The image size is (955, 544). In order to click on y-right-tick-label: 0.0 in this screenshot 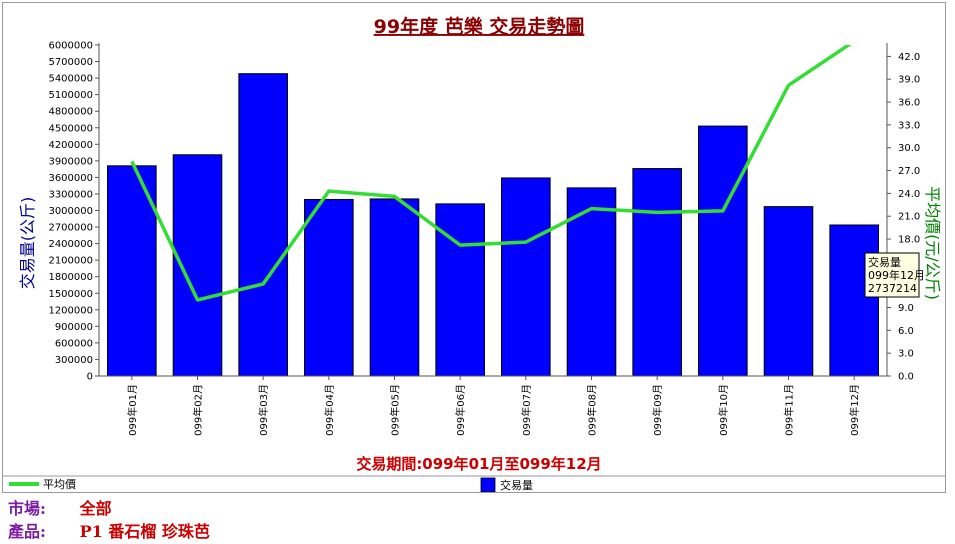, I will do `click(906, 377)`.